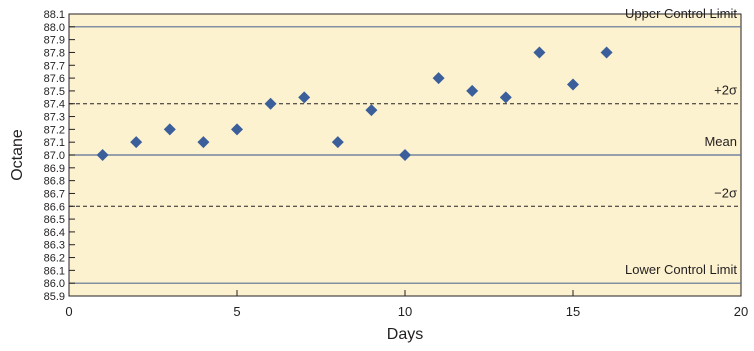 This screenshot has width=754, height=351. Describe the element at coordinates (681, 269) in the screenshot. I see `reference-line-label: Lower Control Limit` at that location.